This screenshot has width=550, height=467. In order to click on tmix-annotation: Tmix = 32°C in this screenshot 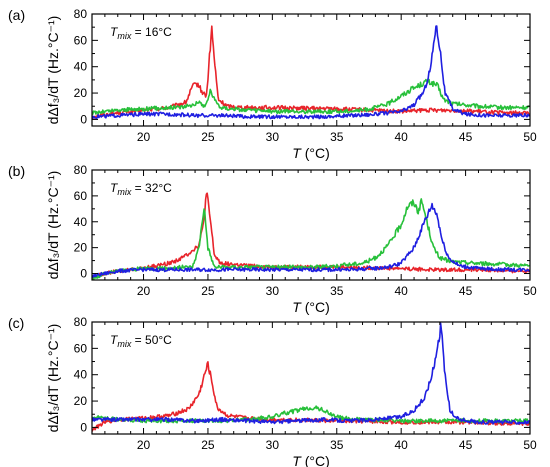, I will do `click(141, 189)`.